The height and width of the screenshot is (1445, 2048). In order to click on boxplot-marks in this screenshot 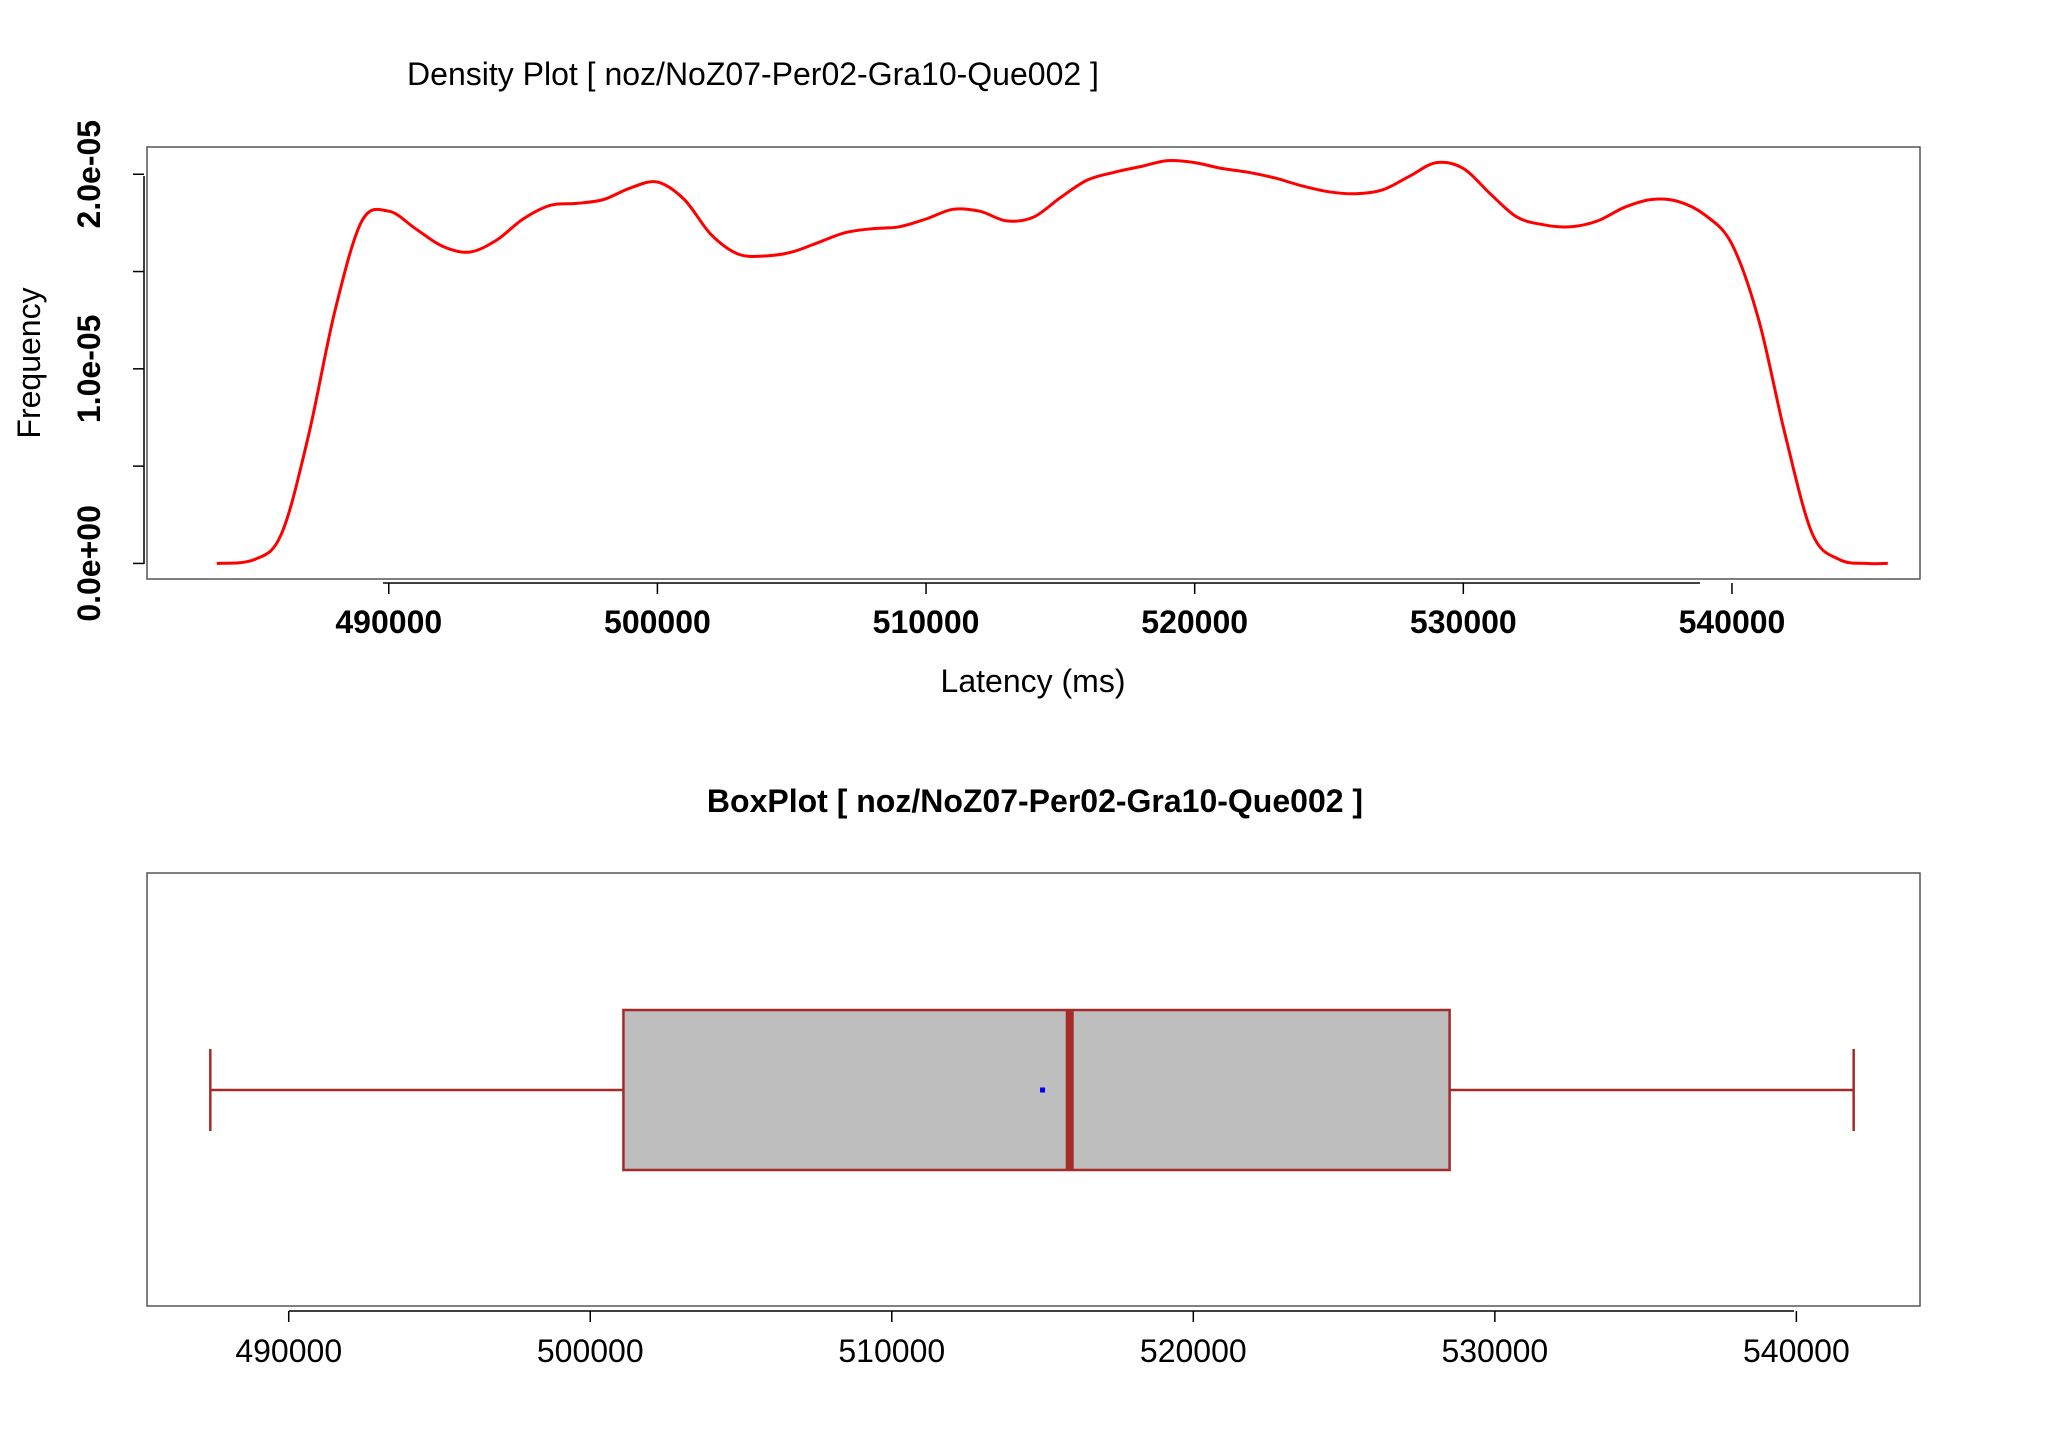, I will do `click(1032, 1090)`.